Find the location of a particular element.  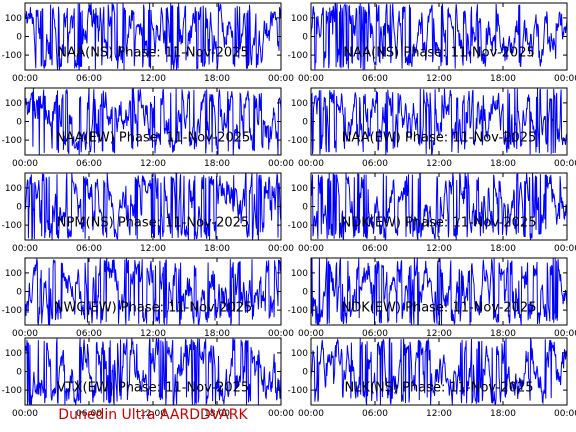

footer-station-label: Dunedin Ultra AARDDVARK is located at coordinates (153, 415).